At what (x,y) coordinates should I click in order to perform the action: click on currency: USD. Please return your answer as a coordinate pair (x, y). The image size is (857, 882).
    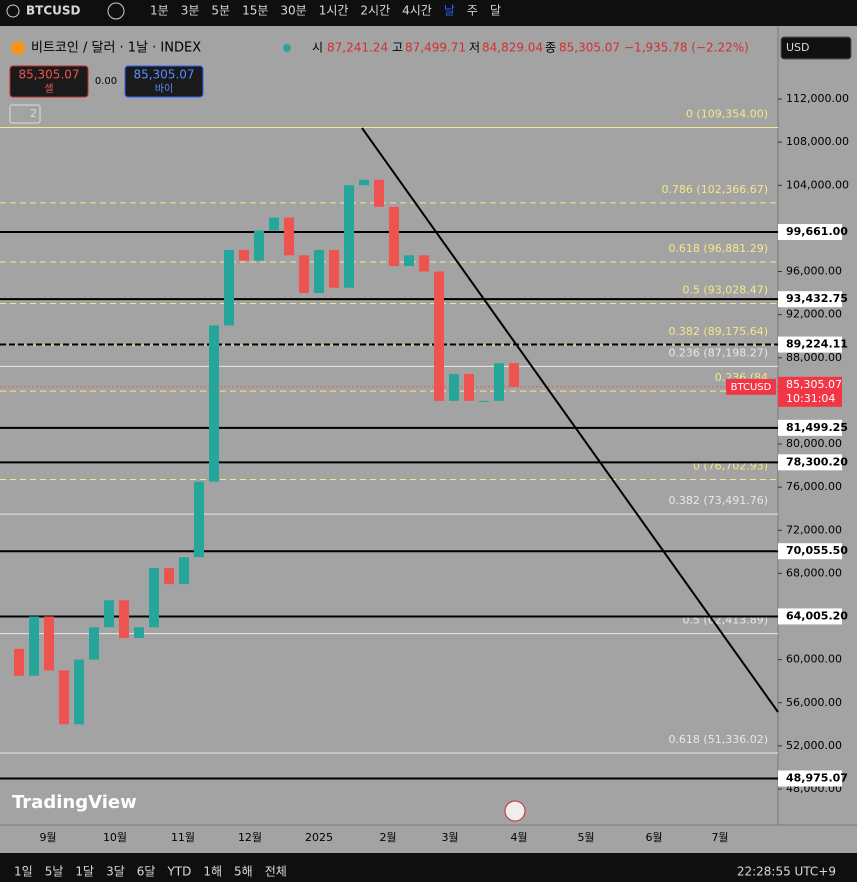
    Looking at the image, I should click on (798, 47).